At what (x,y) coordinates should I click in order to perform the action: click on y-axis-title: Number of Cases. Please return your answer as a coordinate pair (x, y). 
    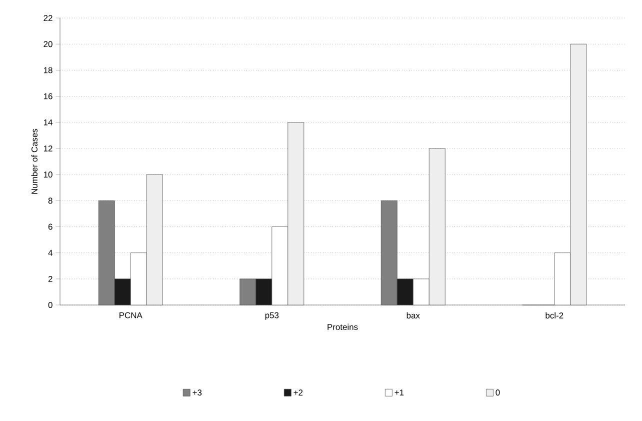
    Looking at the image, I should click on (34, 161).